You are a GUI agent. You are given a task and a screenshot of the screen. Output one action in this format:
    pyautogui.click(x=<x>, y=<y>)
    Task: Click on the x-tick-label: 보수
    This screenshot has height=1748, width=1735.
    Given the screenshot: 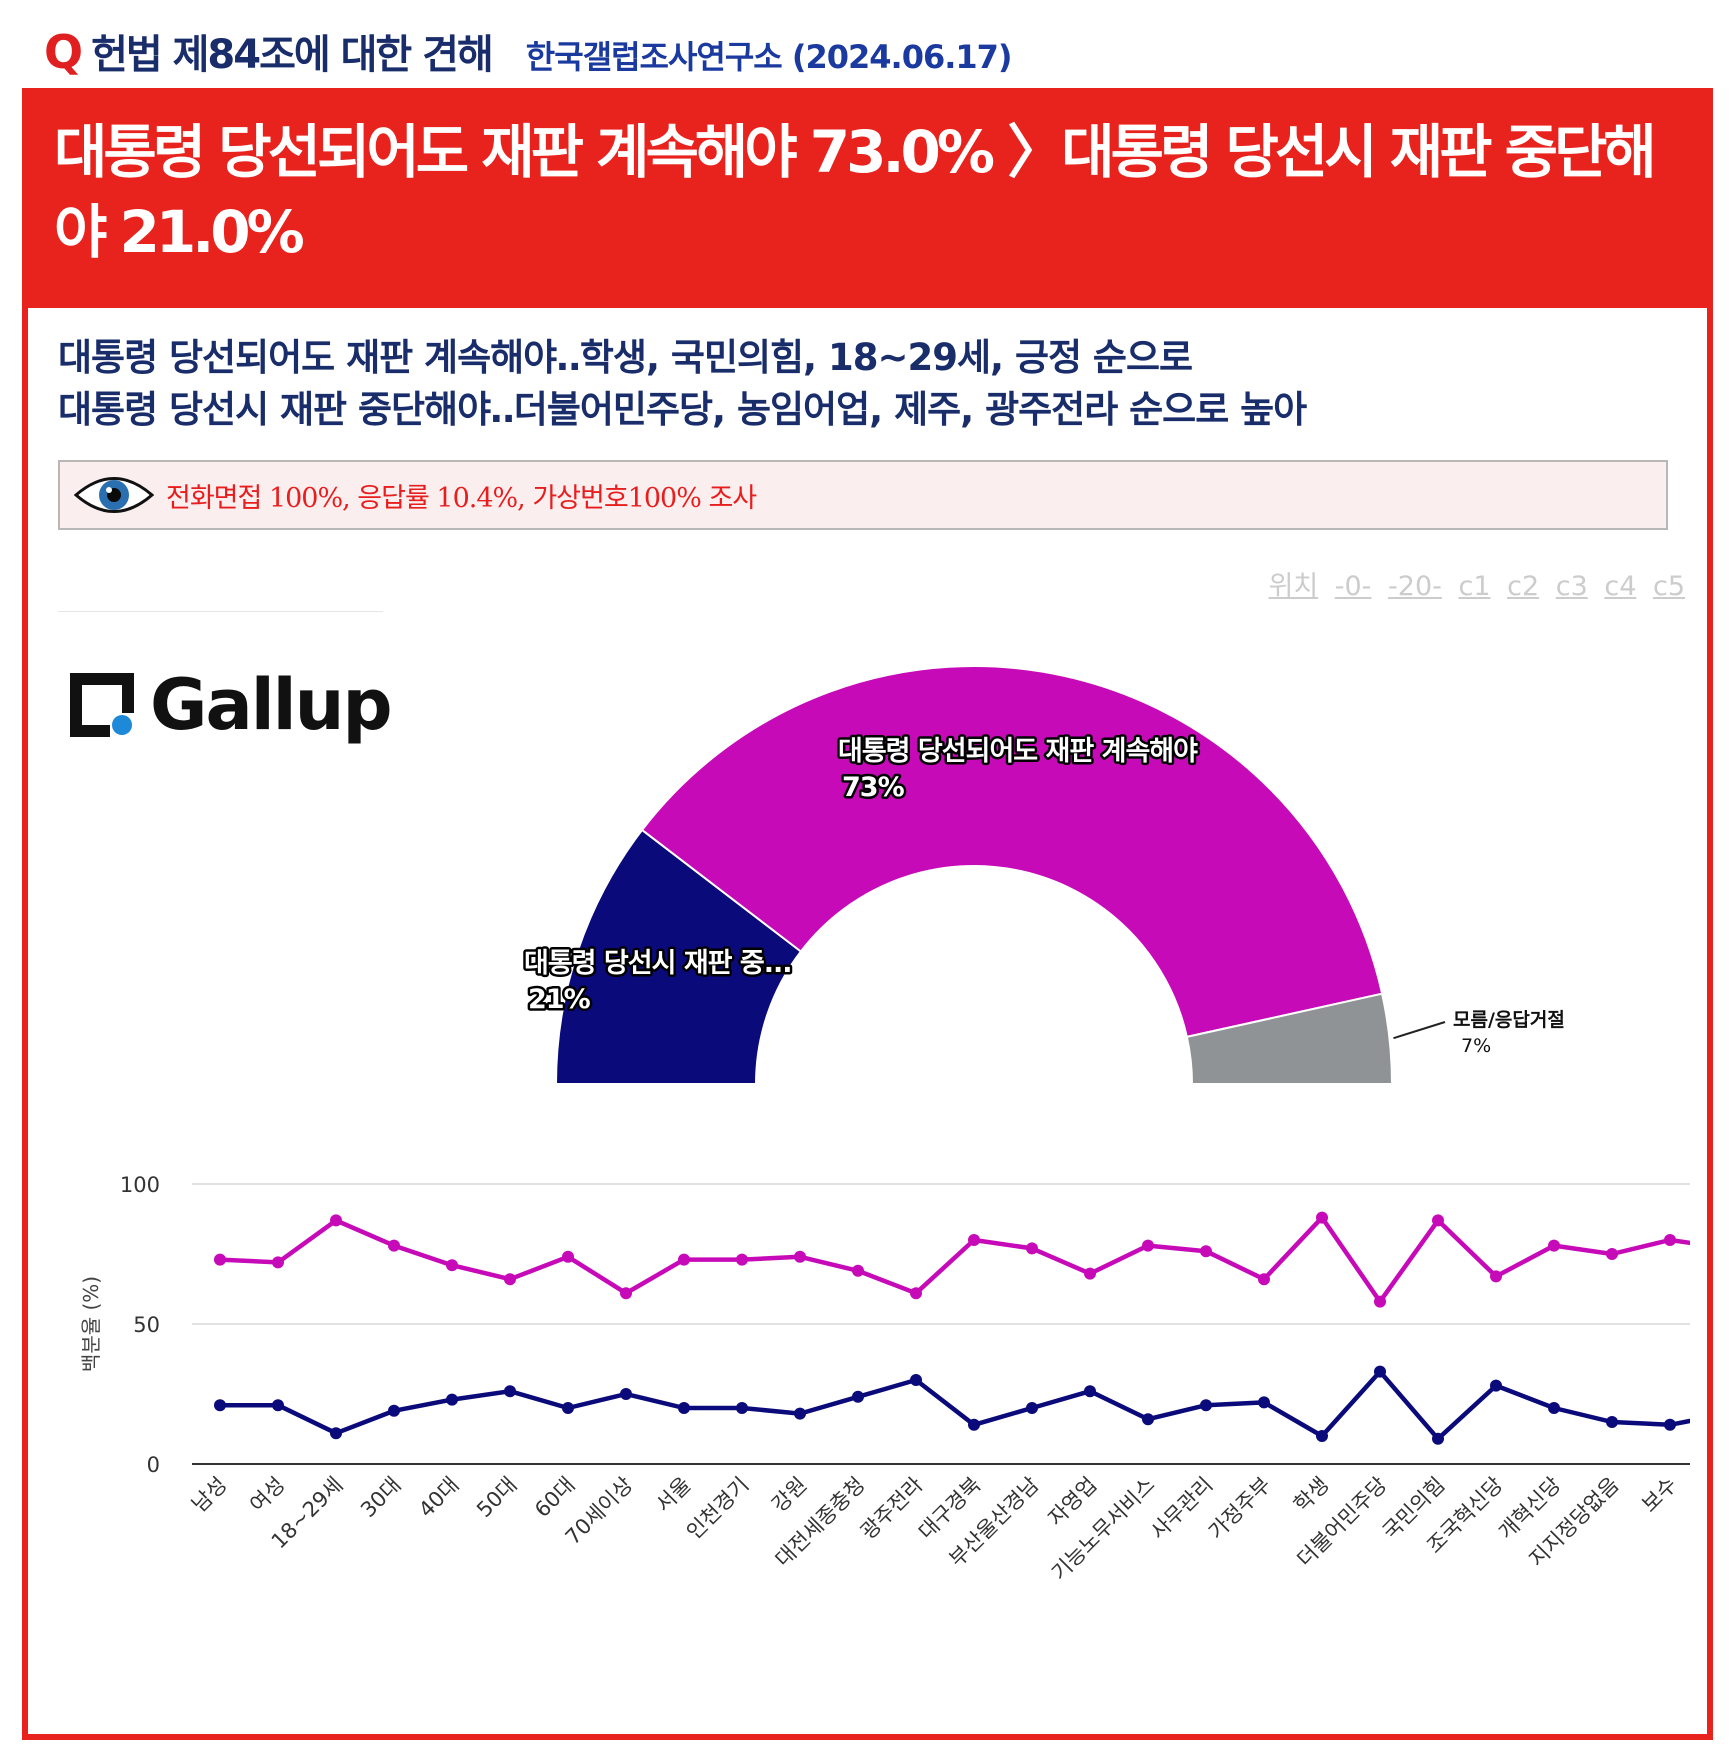 What is the action you would take?
    pyautogui.click(x=1659, y=1495)
    